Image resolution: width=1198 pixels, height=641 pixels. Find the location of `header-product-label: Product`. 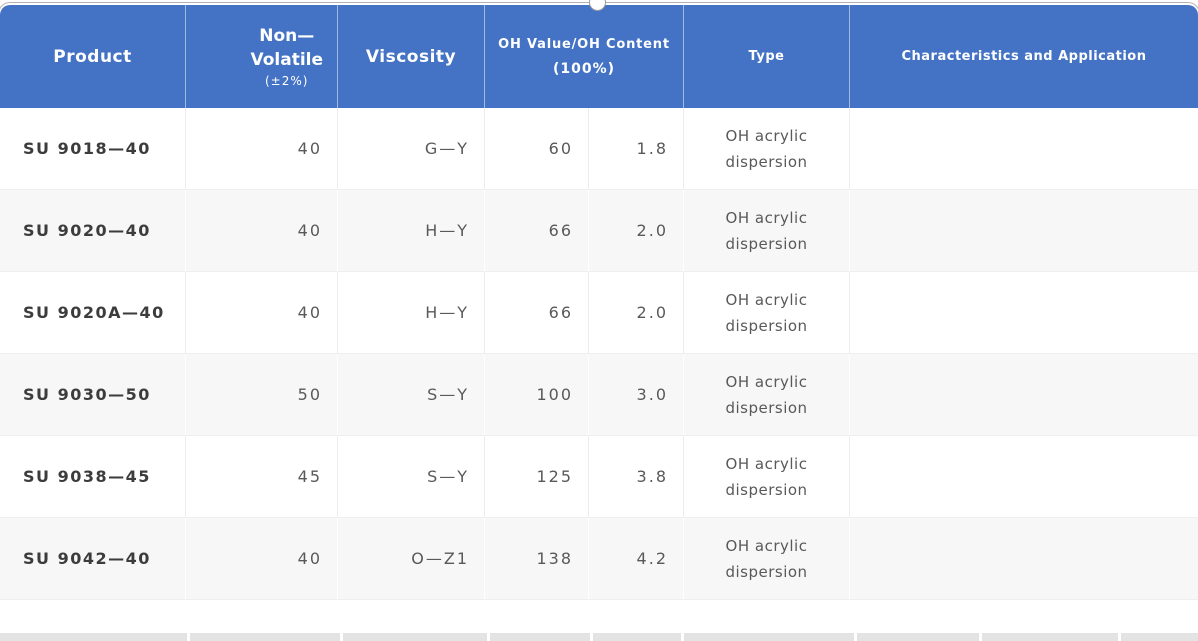

header-product-label: Product is located at coordinates (92, 56).